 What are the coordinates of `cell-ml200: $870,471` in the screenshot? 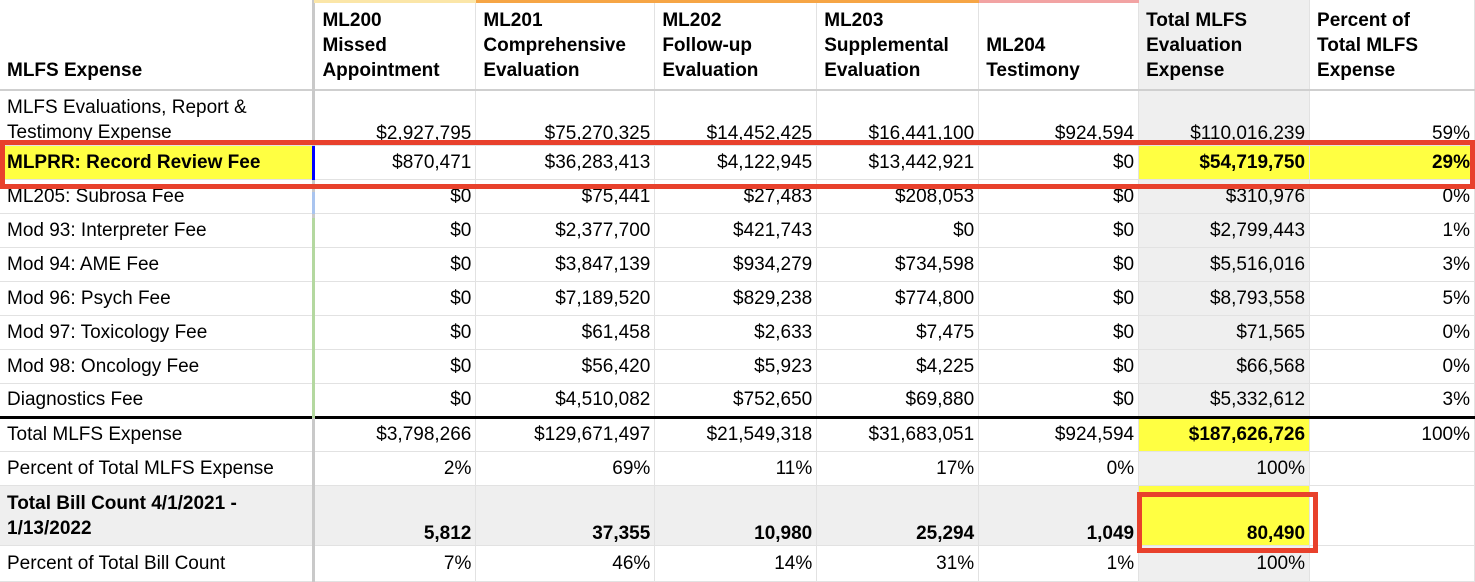 It's located at (395, 162).